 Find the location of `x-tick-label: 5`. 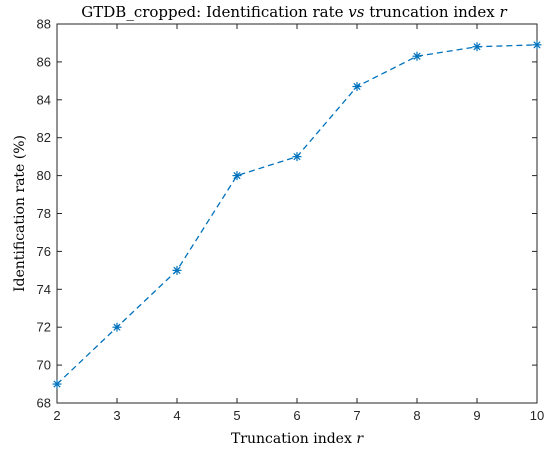

x-tick-label: 5 is located at coordinates (236, 415).